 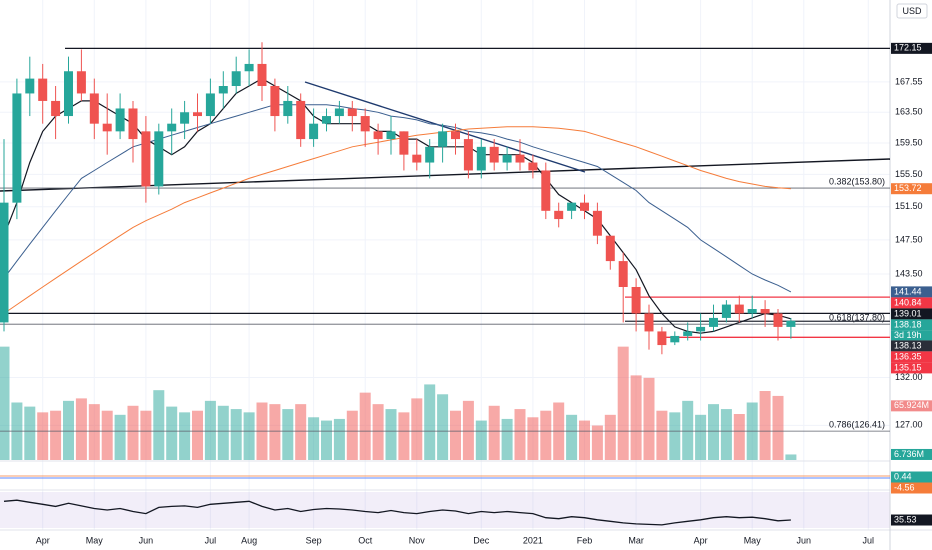 What do you see at coordinates (912, 11) in the screenshot?
I see `currency: USD` at bounding box center [912, 11].